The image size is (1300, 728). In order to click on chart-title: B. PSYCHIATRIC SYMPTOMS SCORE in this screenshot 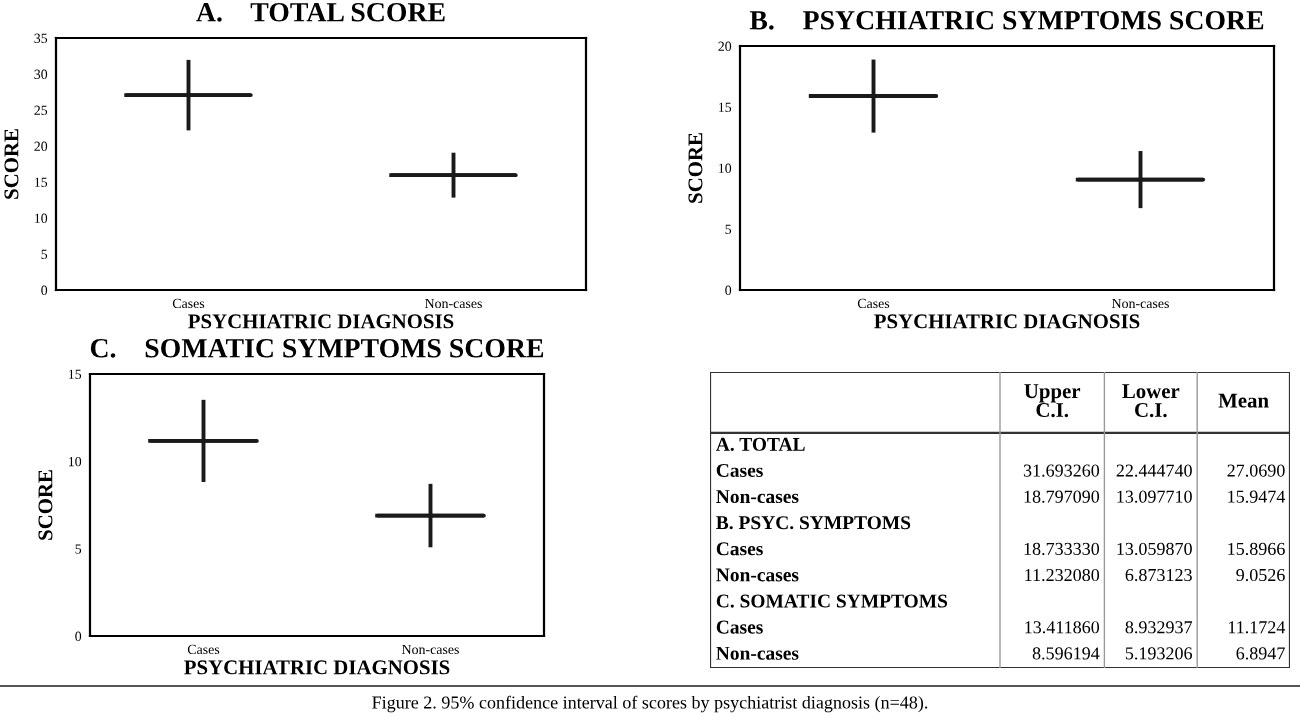, I will do `click(1006, 20)`.